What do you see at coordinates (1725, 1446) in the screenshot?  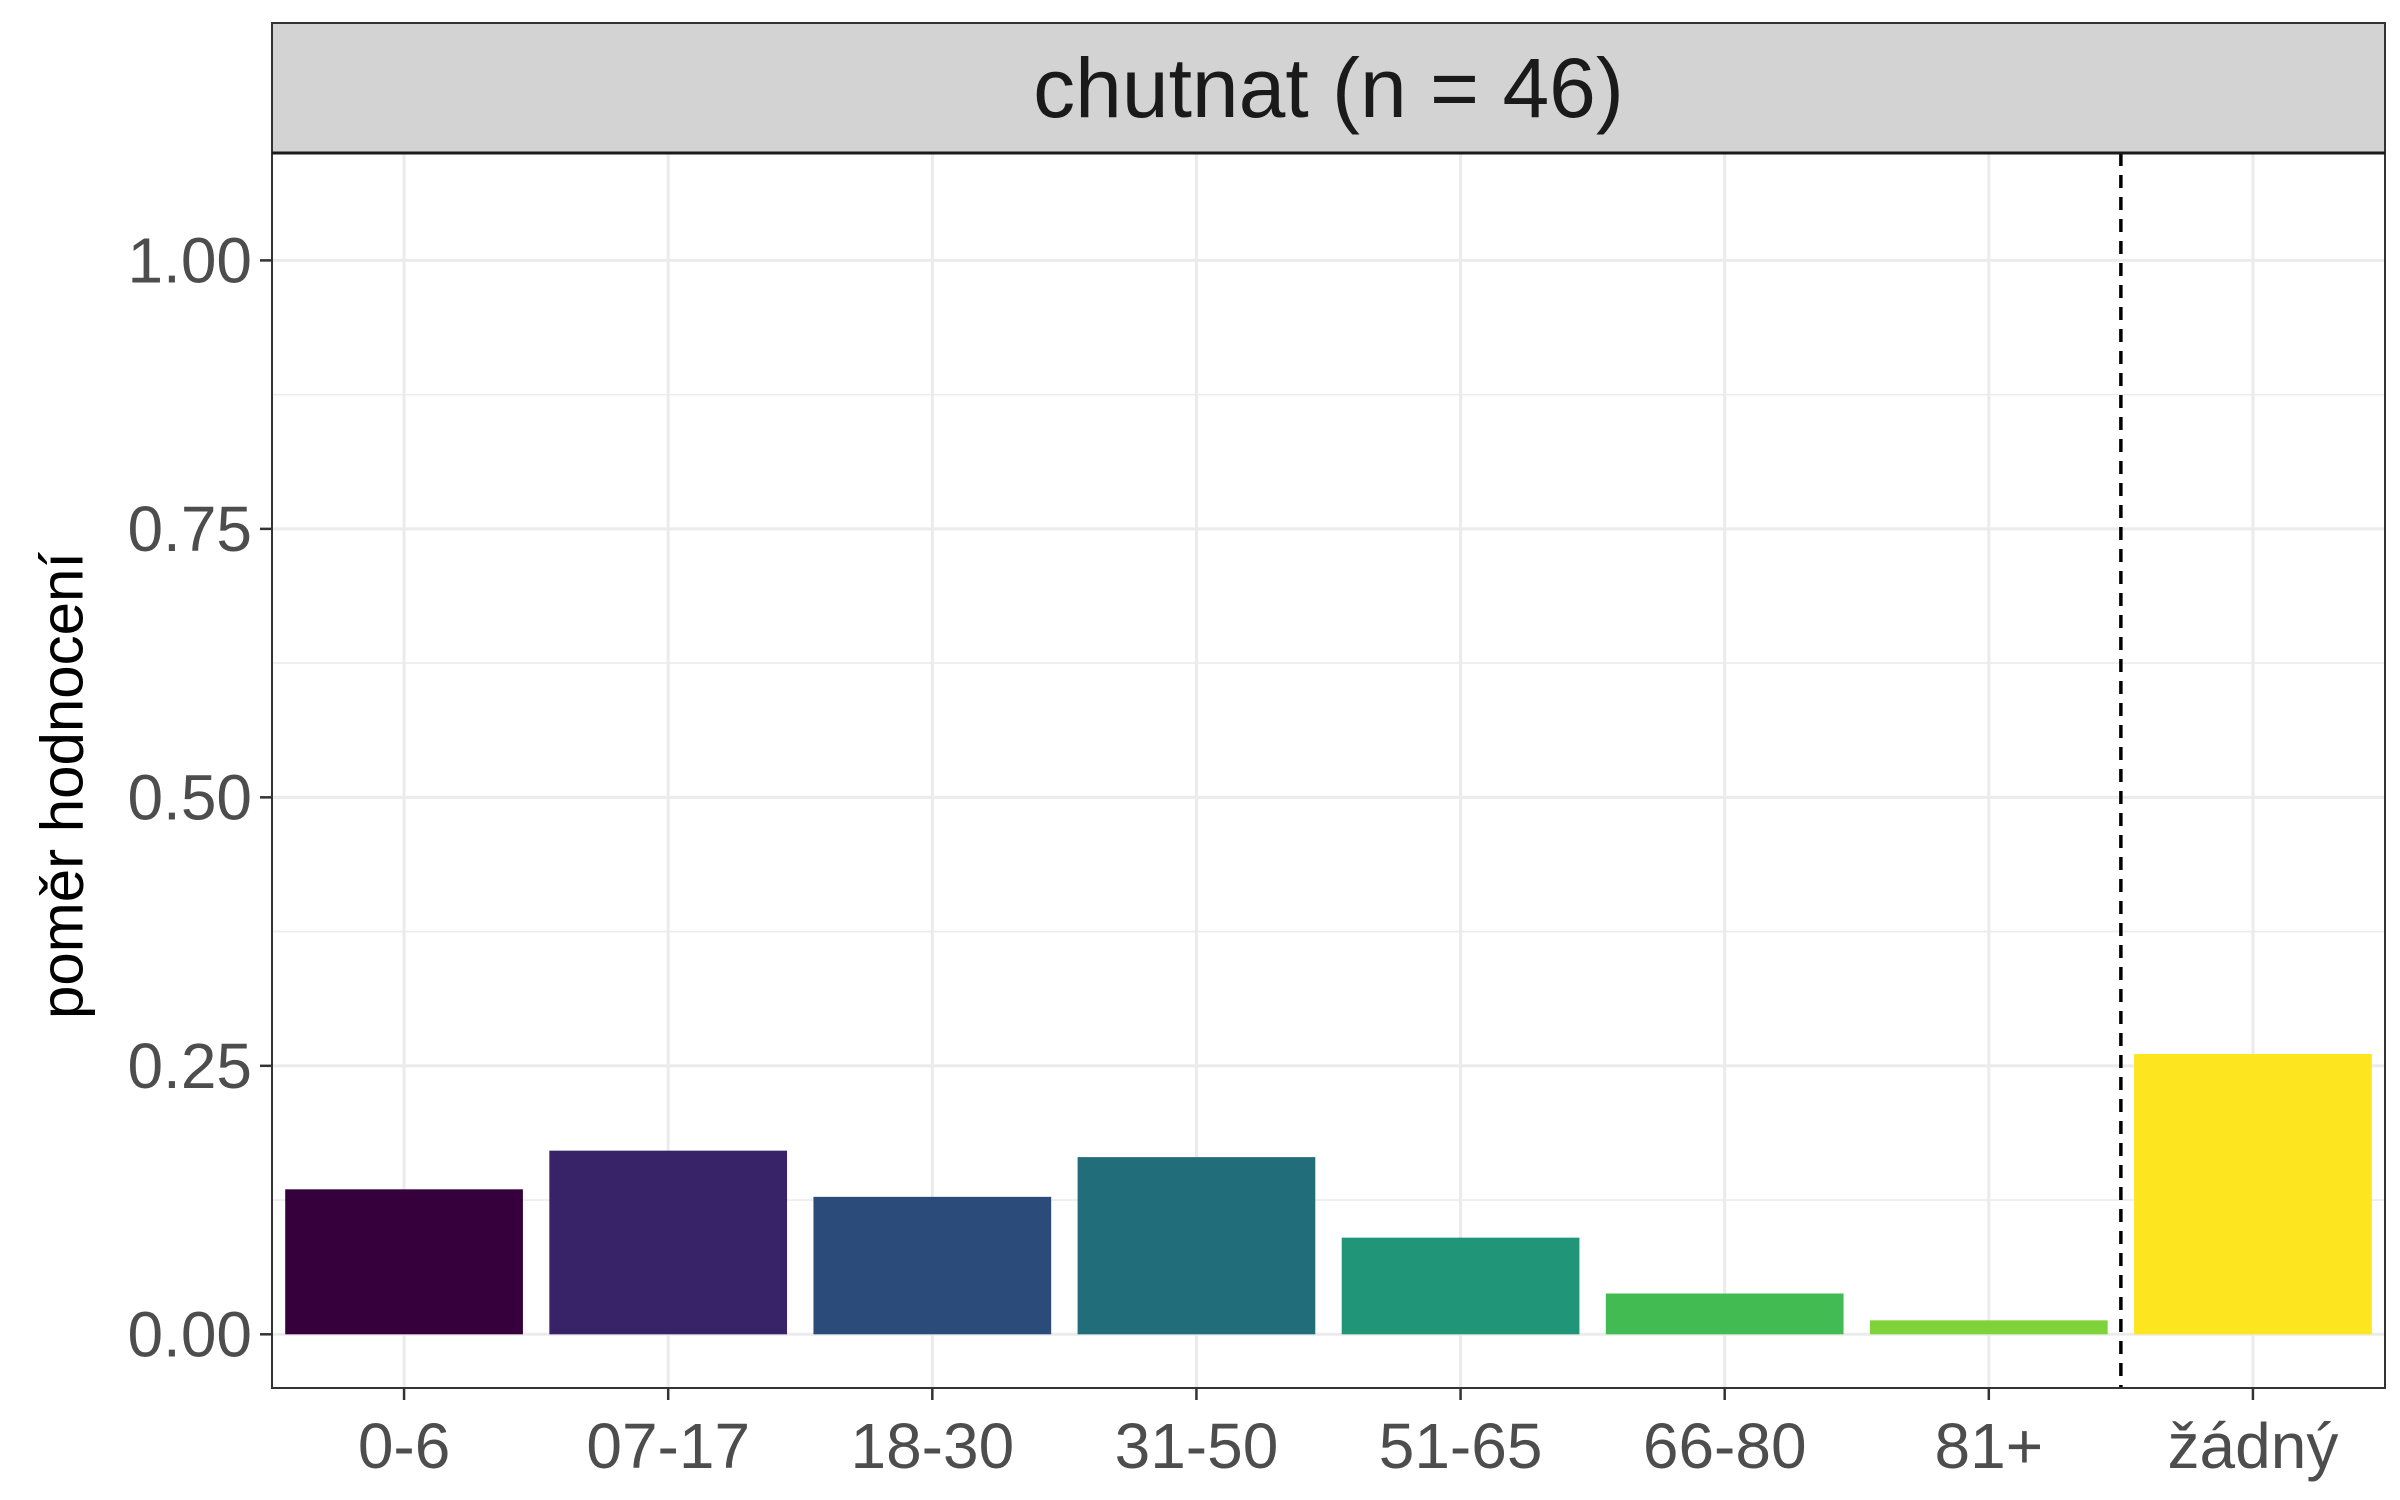 I see `x-tick-label: 66-80` at bounding box center [1725, 1446].